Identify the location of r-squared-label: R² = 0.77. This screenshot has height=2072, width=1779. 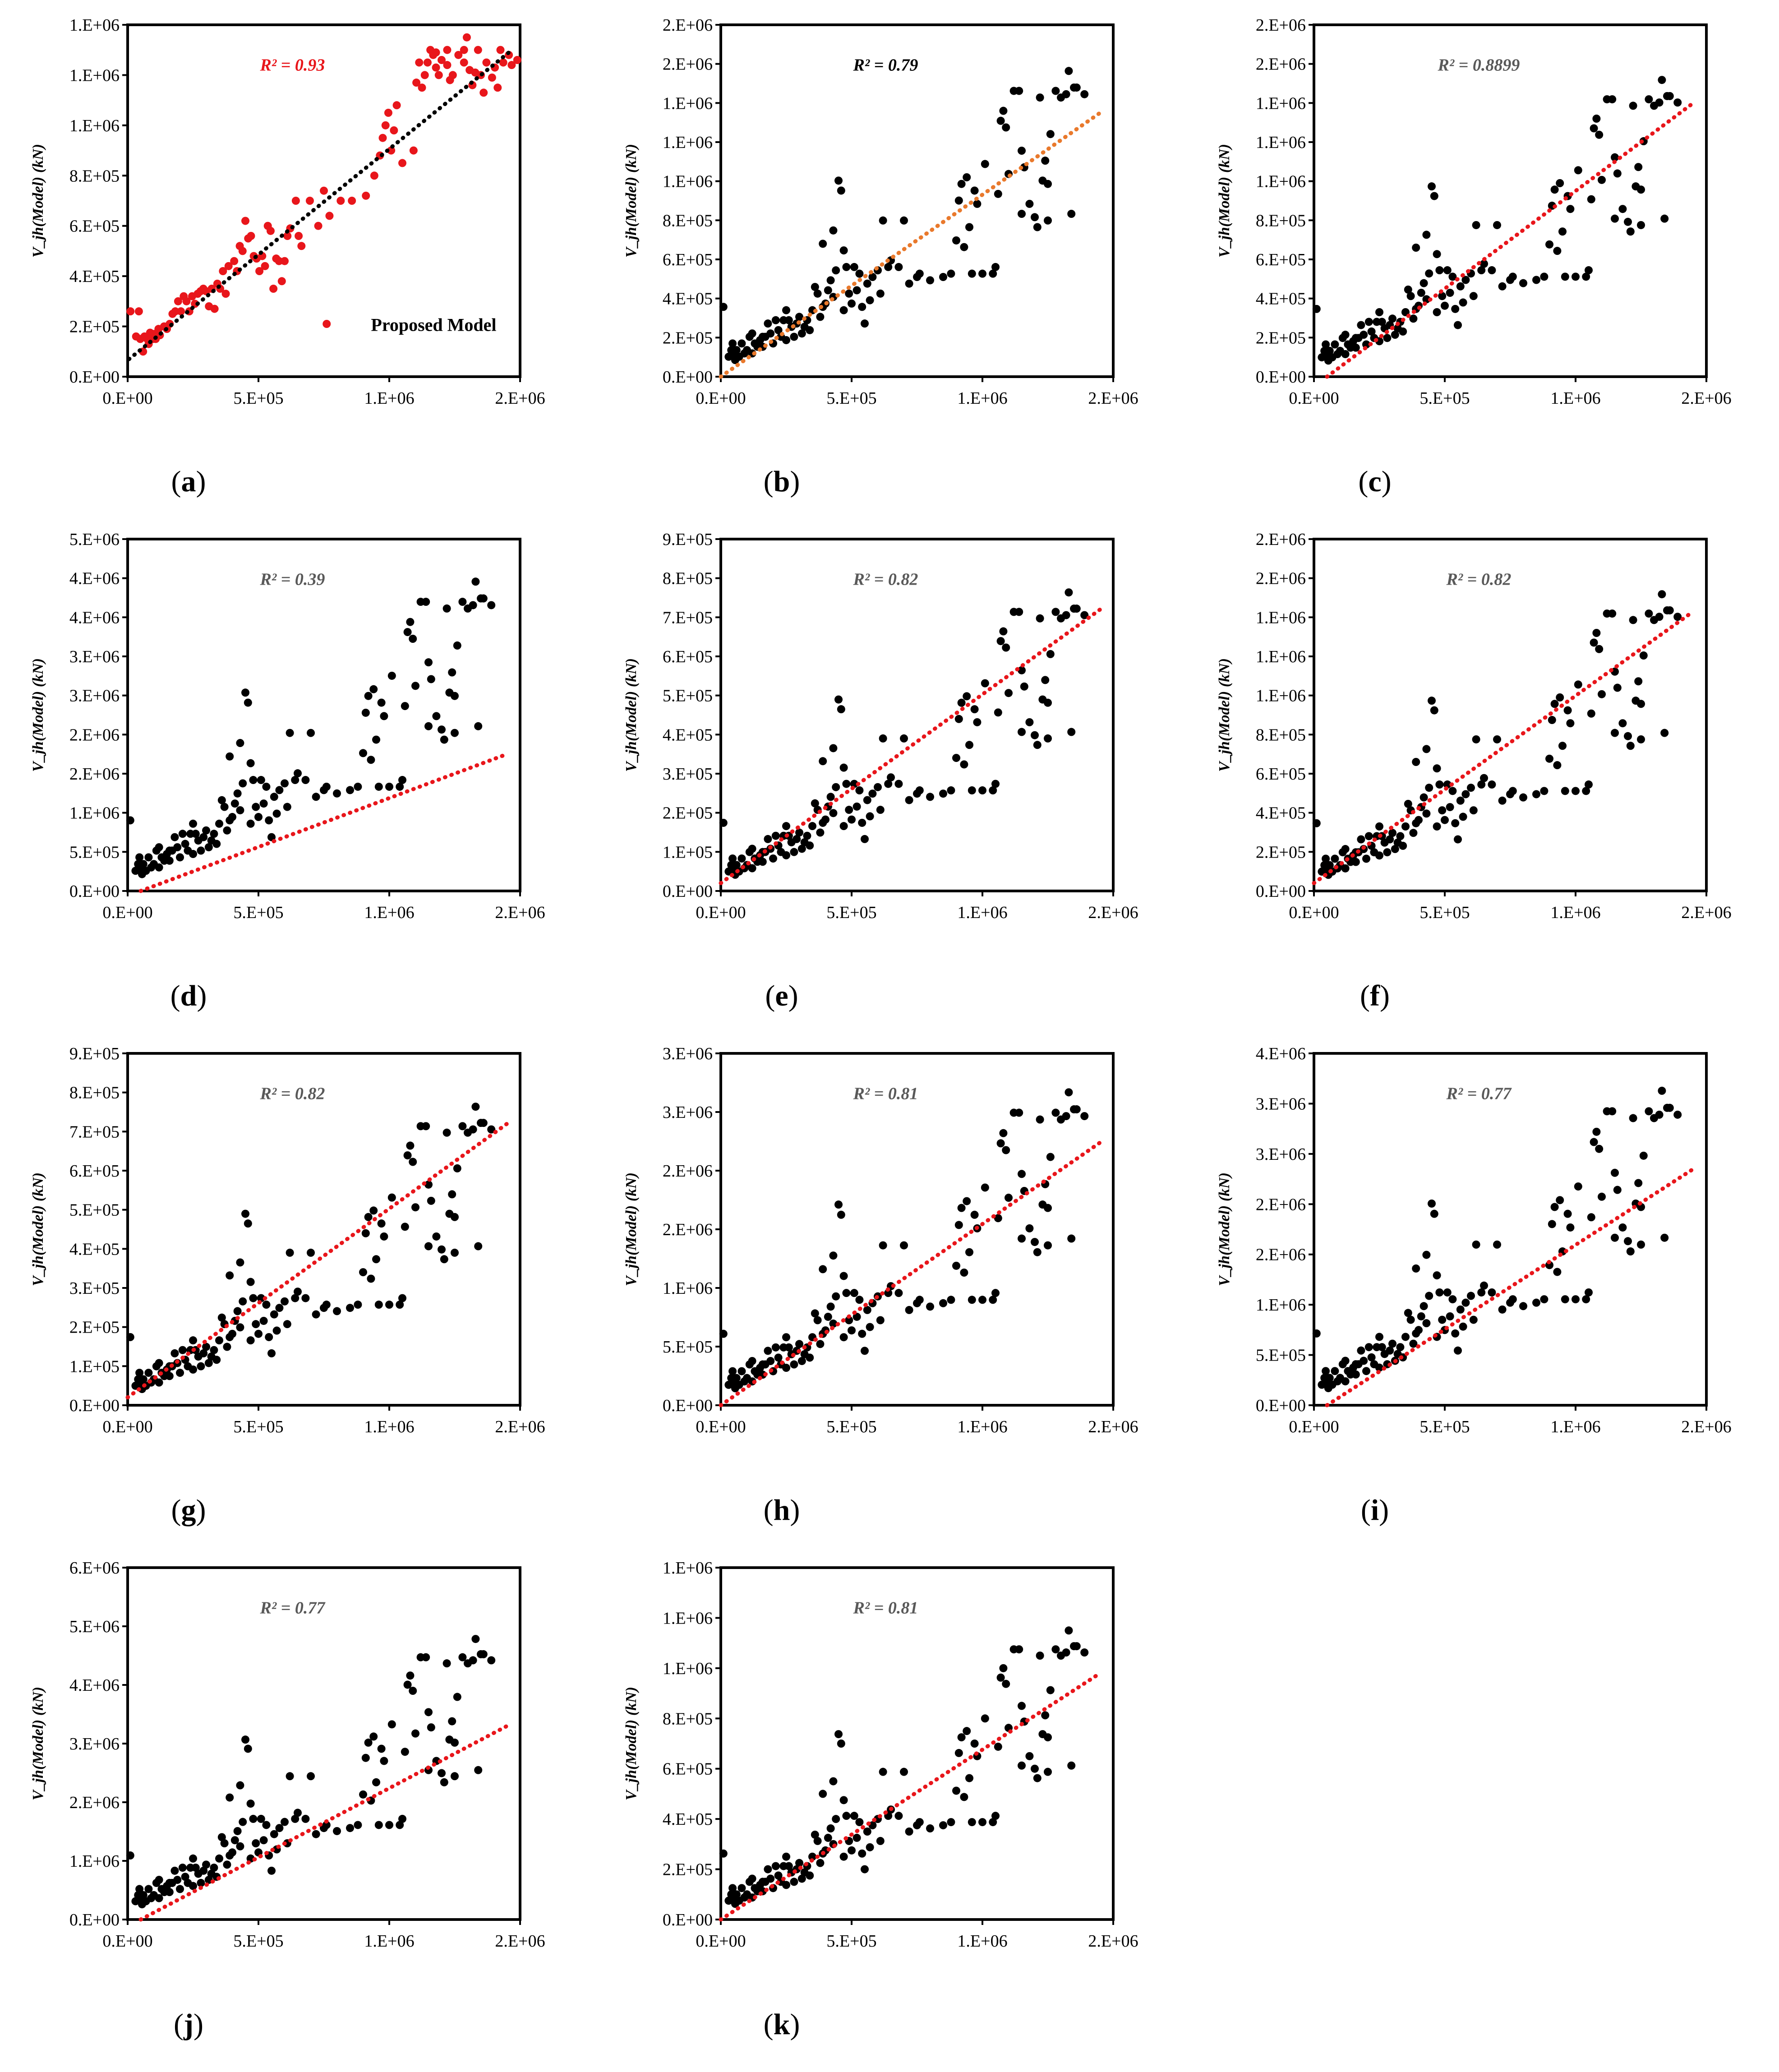
(292, 1607).